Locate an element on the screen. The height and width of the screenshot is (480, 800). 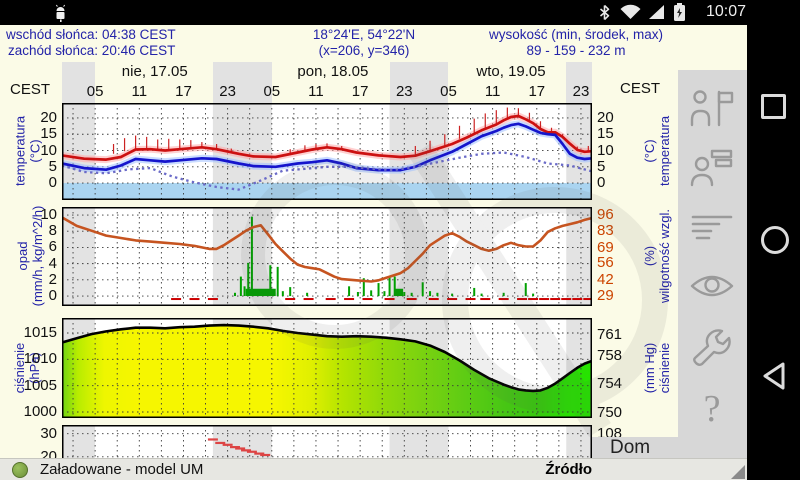
favorites-icon is located at coordinates (712, 167).